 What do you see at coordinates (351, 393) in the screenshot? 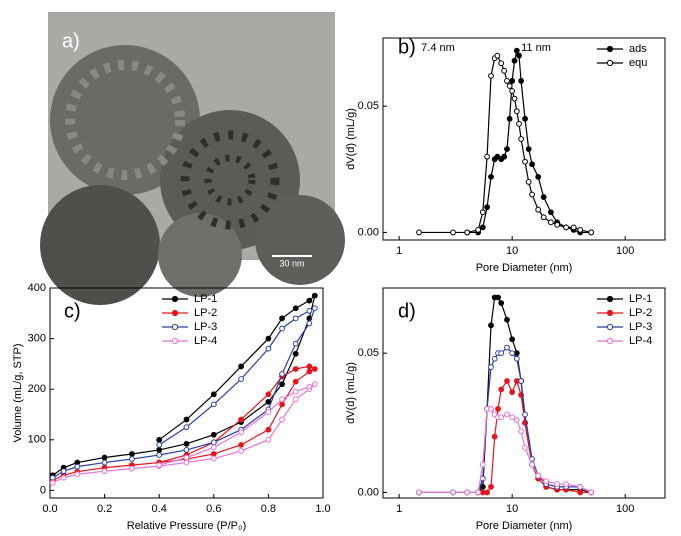
I see `y-axis-label: dV(d) (mL/g)` at bounding box center [351, 393].